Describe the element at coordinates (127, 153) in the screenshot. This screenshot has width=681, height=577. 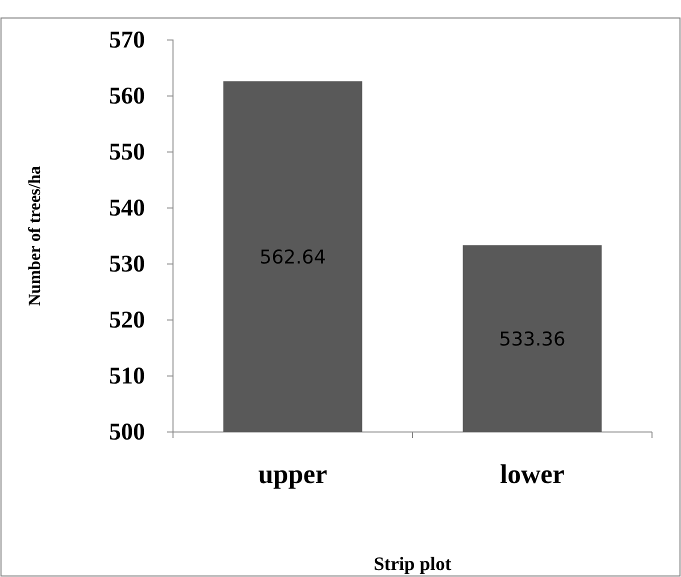
I see `y-tick-label: 550` at that location.